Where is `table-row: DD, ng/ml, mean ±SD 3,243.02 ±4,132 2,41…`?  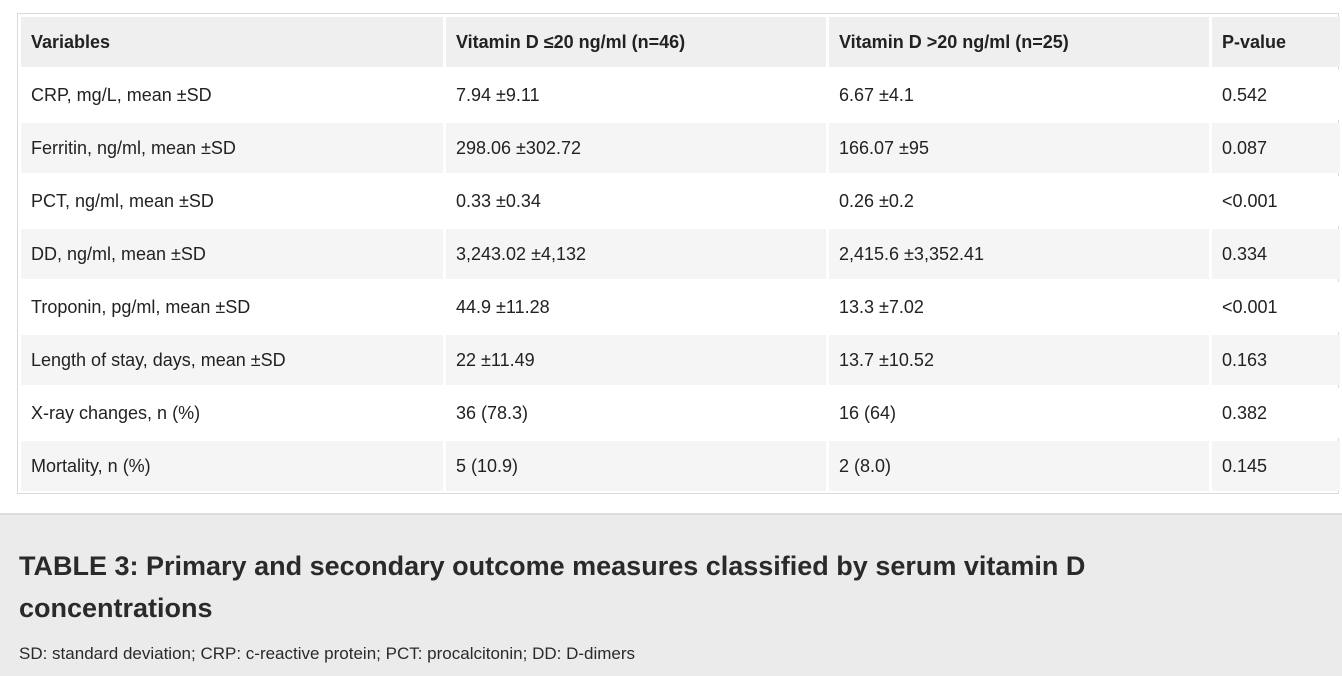 table-row: DD, ng/ml, mean ±SD 3,243.02 ±4,132 2,41… is located at coordinates (680, 254).